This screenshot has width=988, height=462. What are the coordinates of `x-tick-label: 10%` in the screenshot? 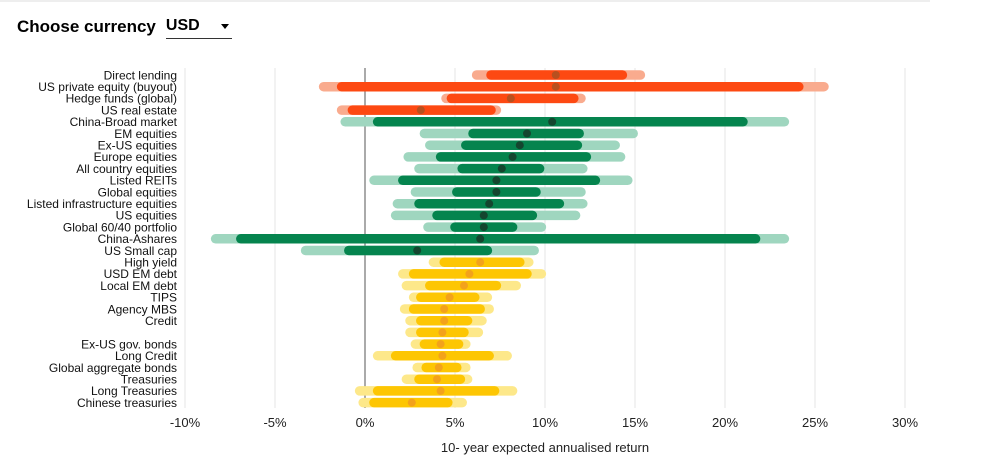 It's located at (545, 422).